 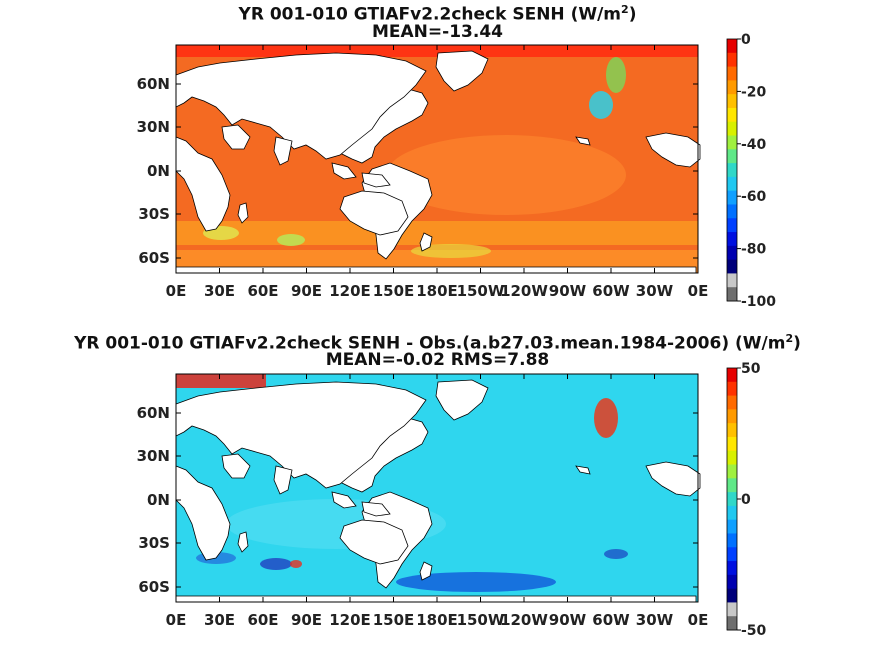 I want to click on top-map-subtitle: MEAN=-13.44, so click(x=437, y=32).